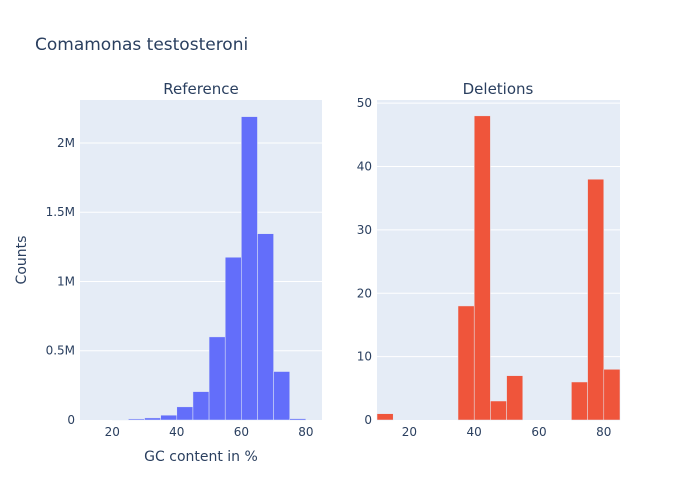 This screenshot has width=700, height=500. I want to click on reference-x-ticks: 20 40 60 80, so click(209, 432).